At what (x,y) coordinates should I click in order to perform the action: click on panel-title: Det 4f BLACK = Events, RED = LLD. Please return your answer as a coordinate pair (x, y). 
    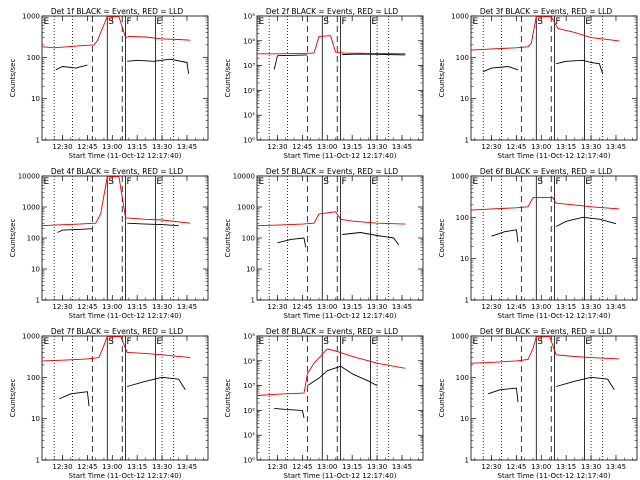
    Looking at the image, I should click on (117, 171).